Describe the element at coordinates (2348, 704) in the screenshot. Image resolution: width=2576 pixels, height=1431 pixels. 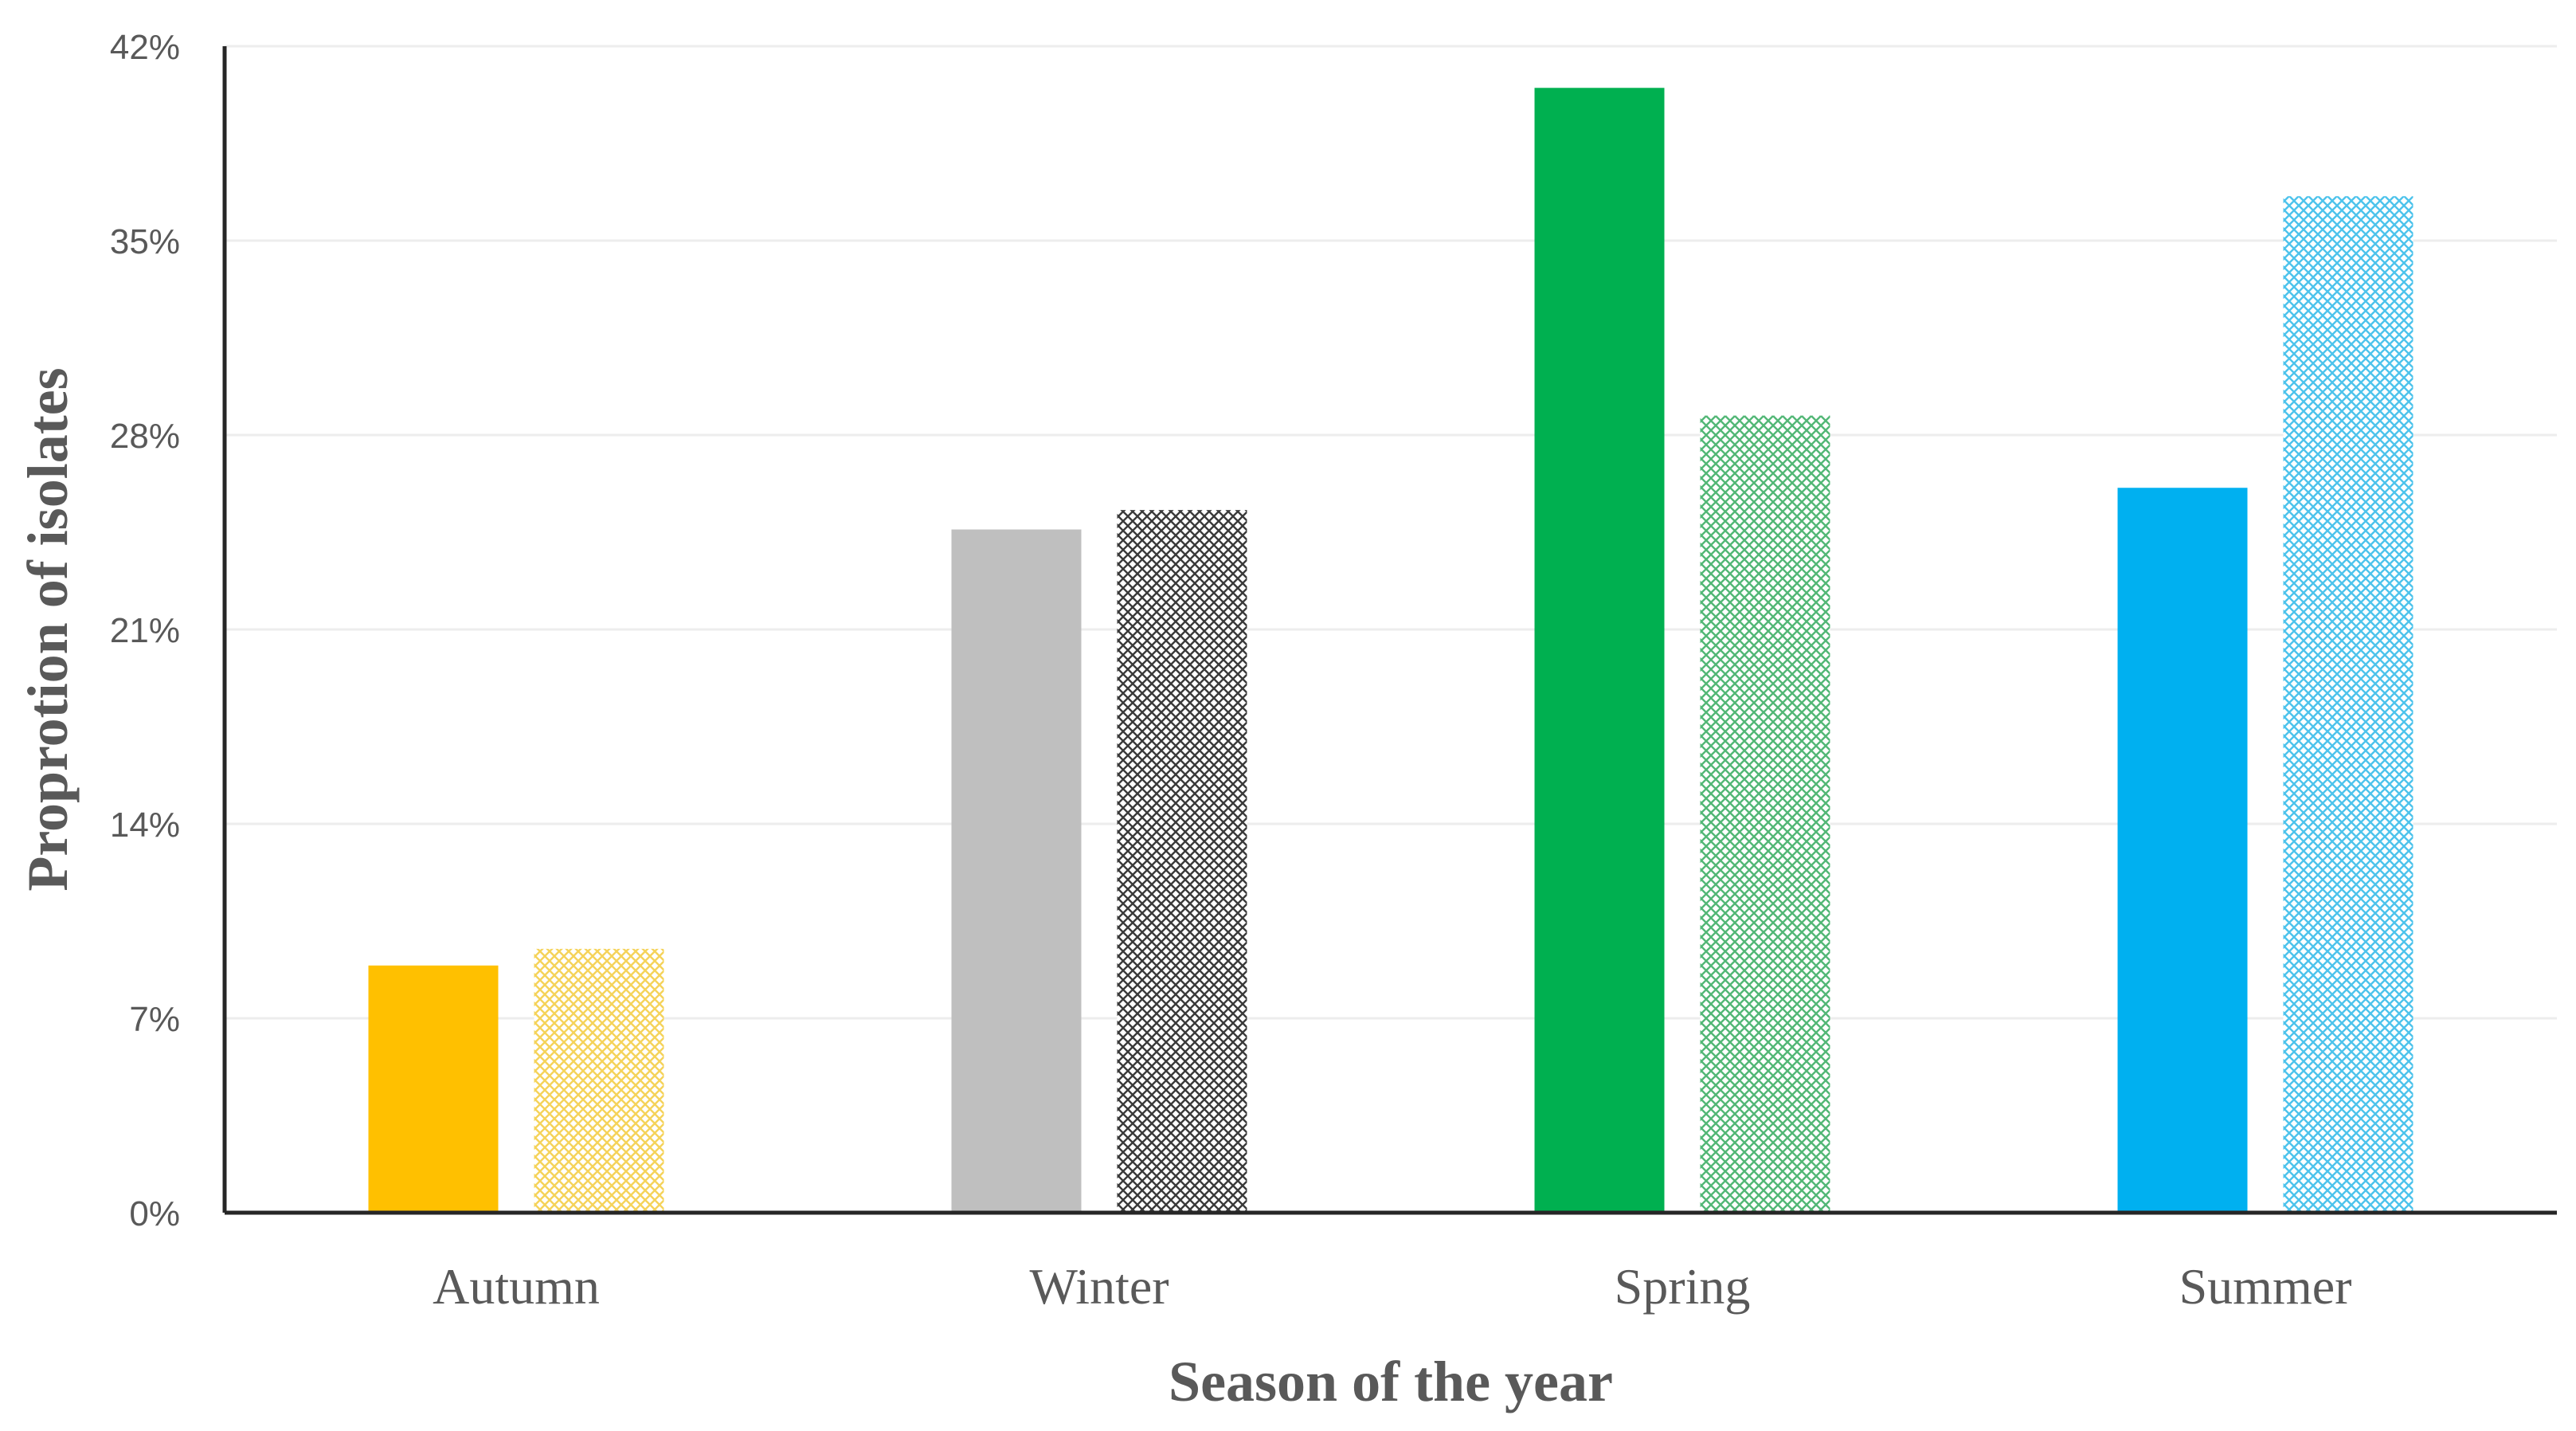
I see `bar-summer-pattern` at that location.